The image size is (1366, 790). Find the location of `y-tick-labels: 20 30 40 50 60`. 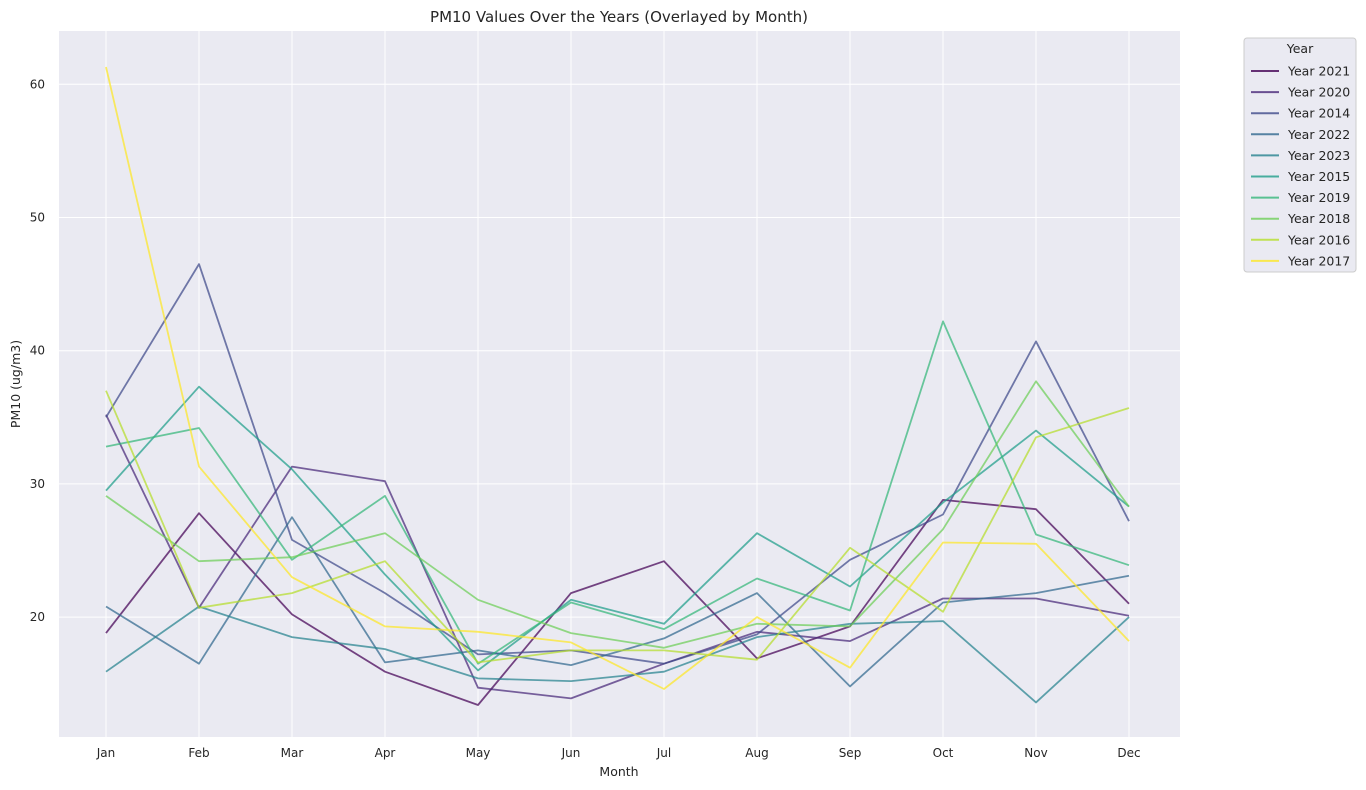

y-tick-labels: 20 30 40 50 60 is located at coordinates (37, 350).